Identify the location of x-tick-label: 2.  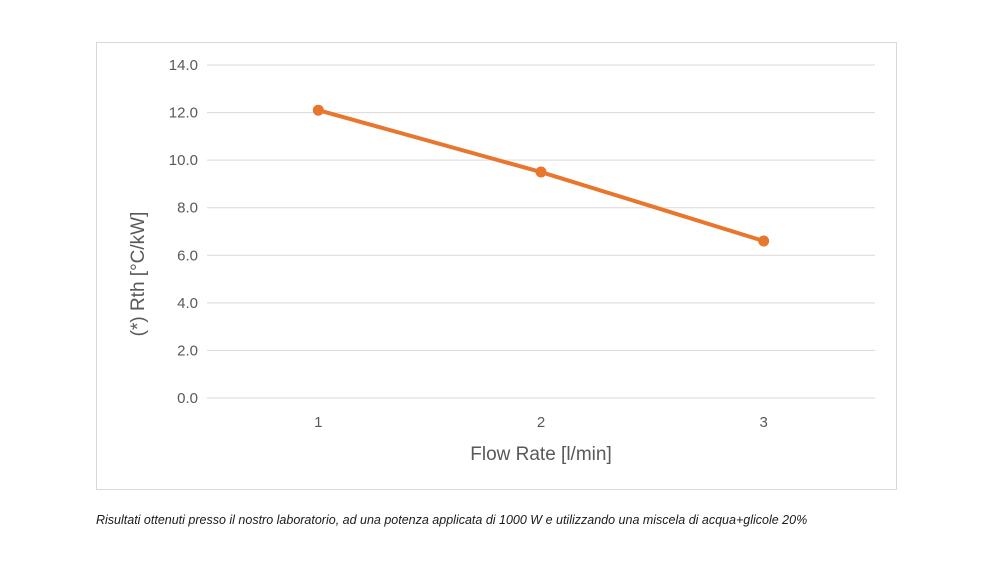
(541, 422).